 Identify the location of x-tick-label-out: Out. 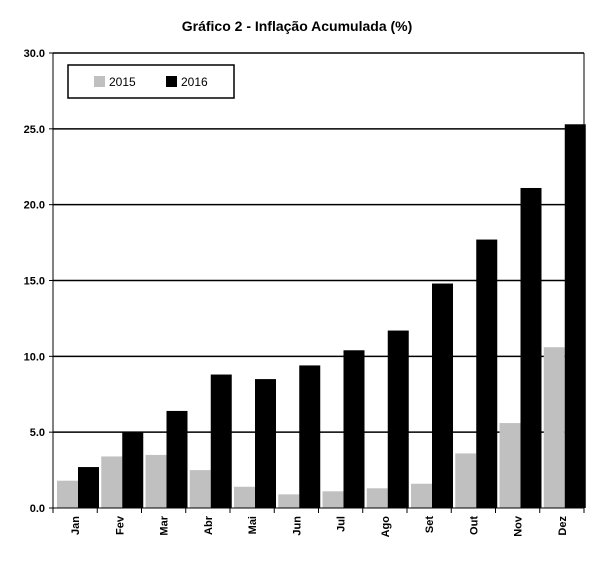
(474, 525).